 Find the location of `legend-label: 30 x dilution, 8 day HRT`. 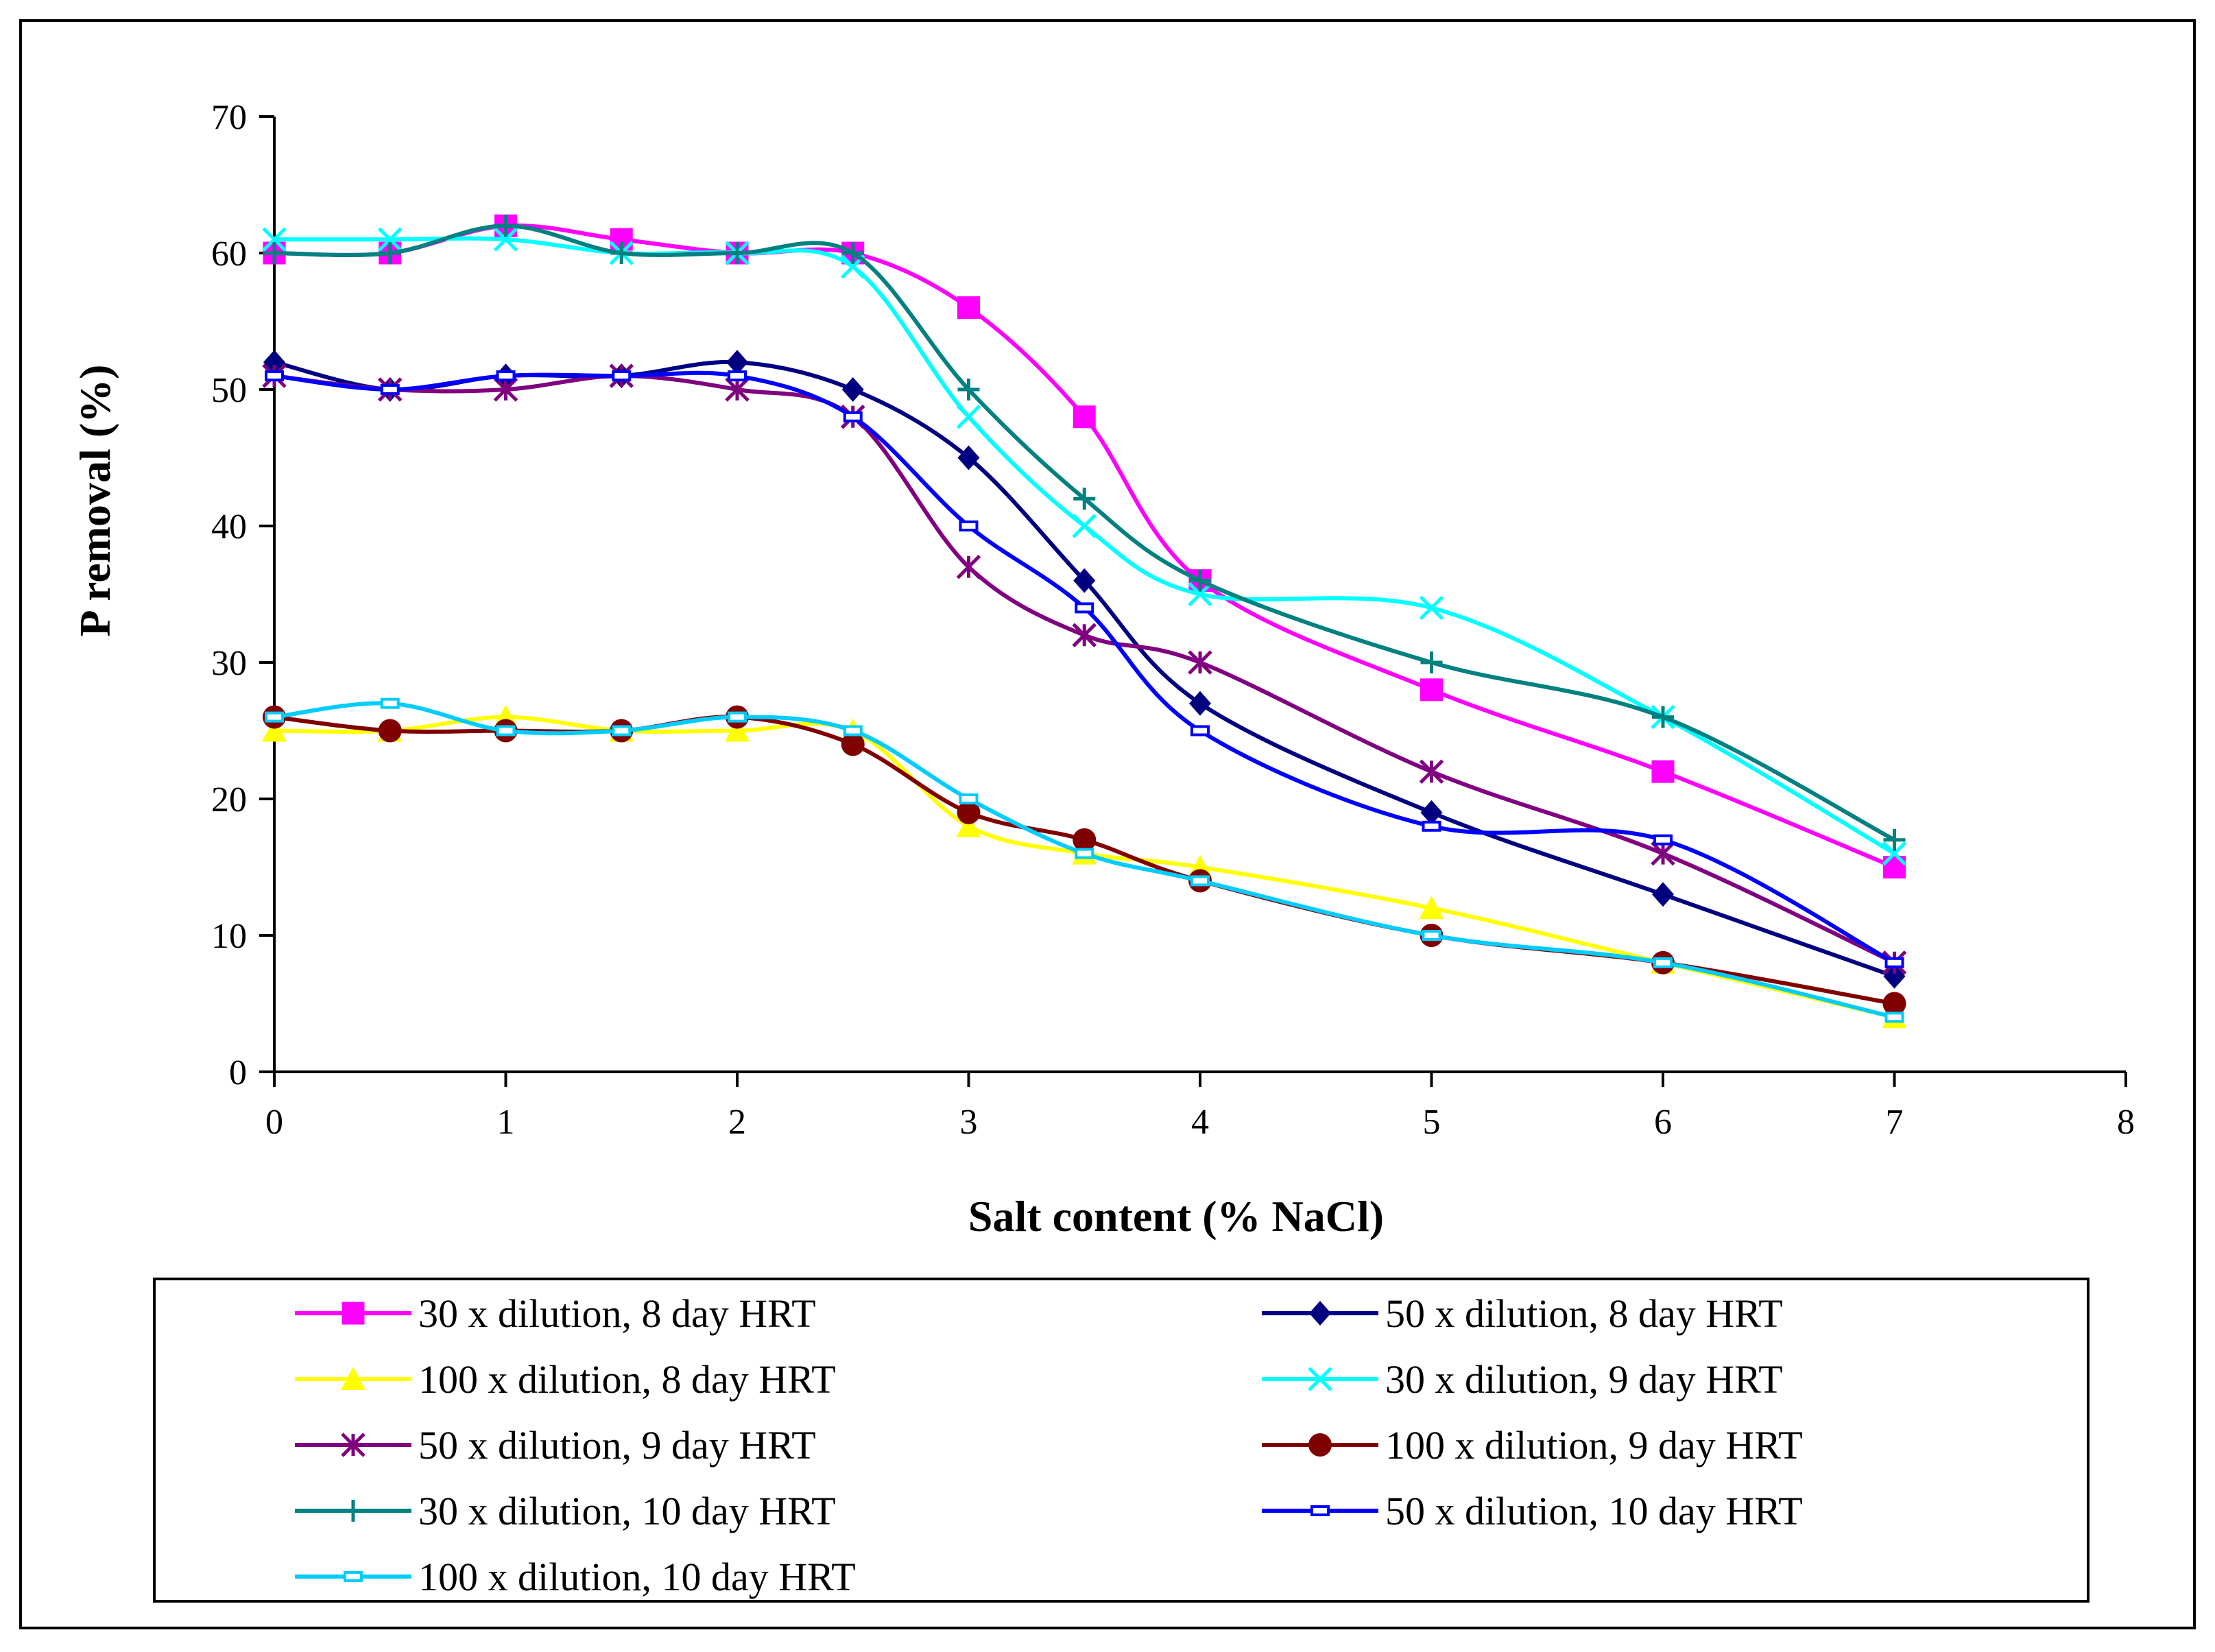

legend-label: 30 x dilution, 8 day HRT is located at coordinates (617, 1313).